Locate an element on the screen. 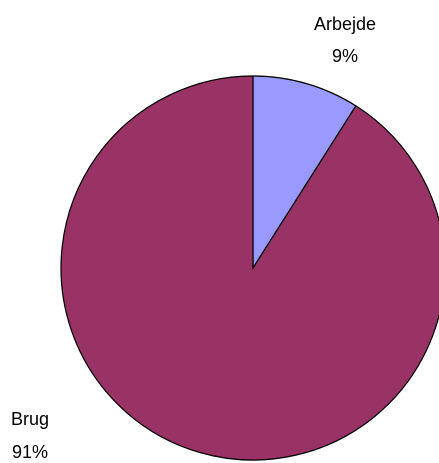  slice-value-arbejde: 9% is located at coordinates (345, 56).